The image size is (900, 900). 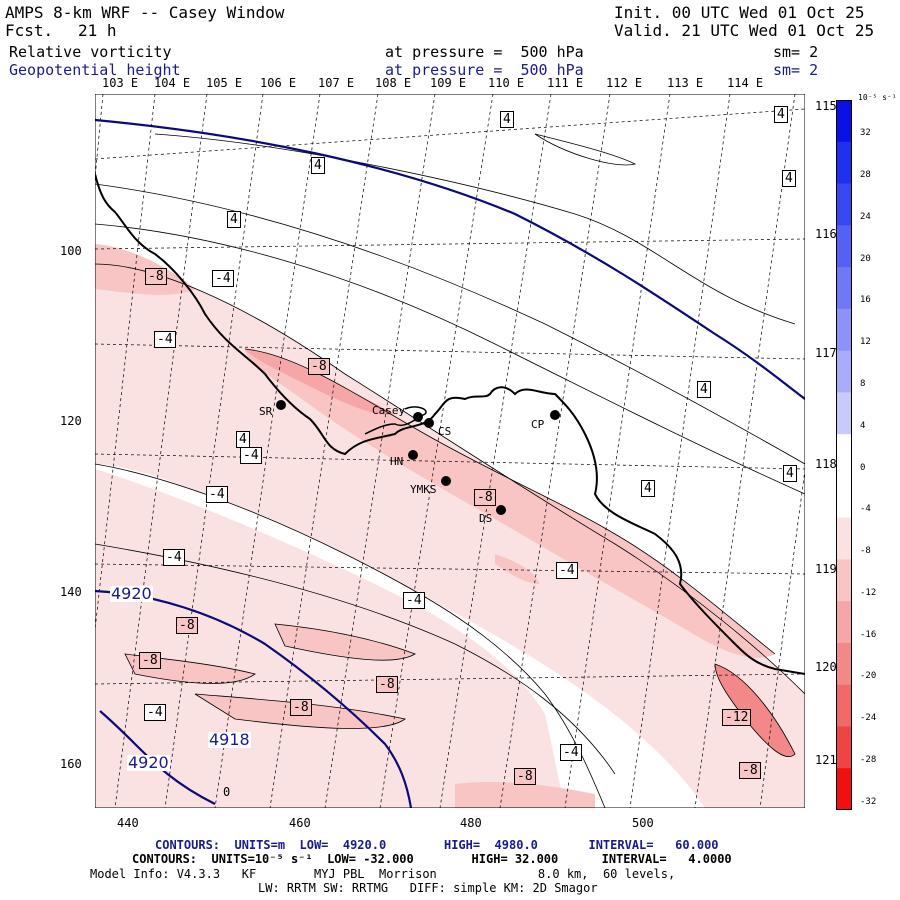 I want to click on lon-label-109: 109 E, so click(x=448, y=83).